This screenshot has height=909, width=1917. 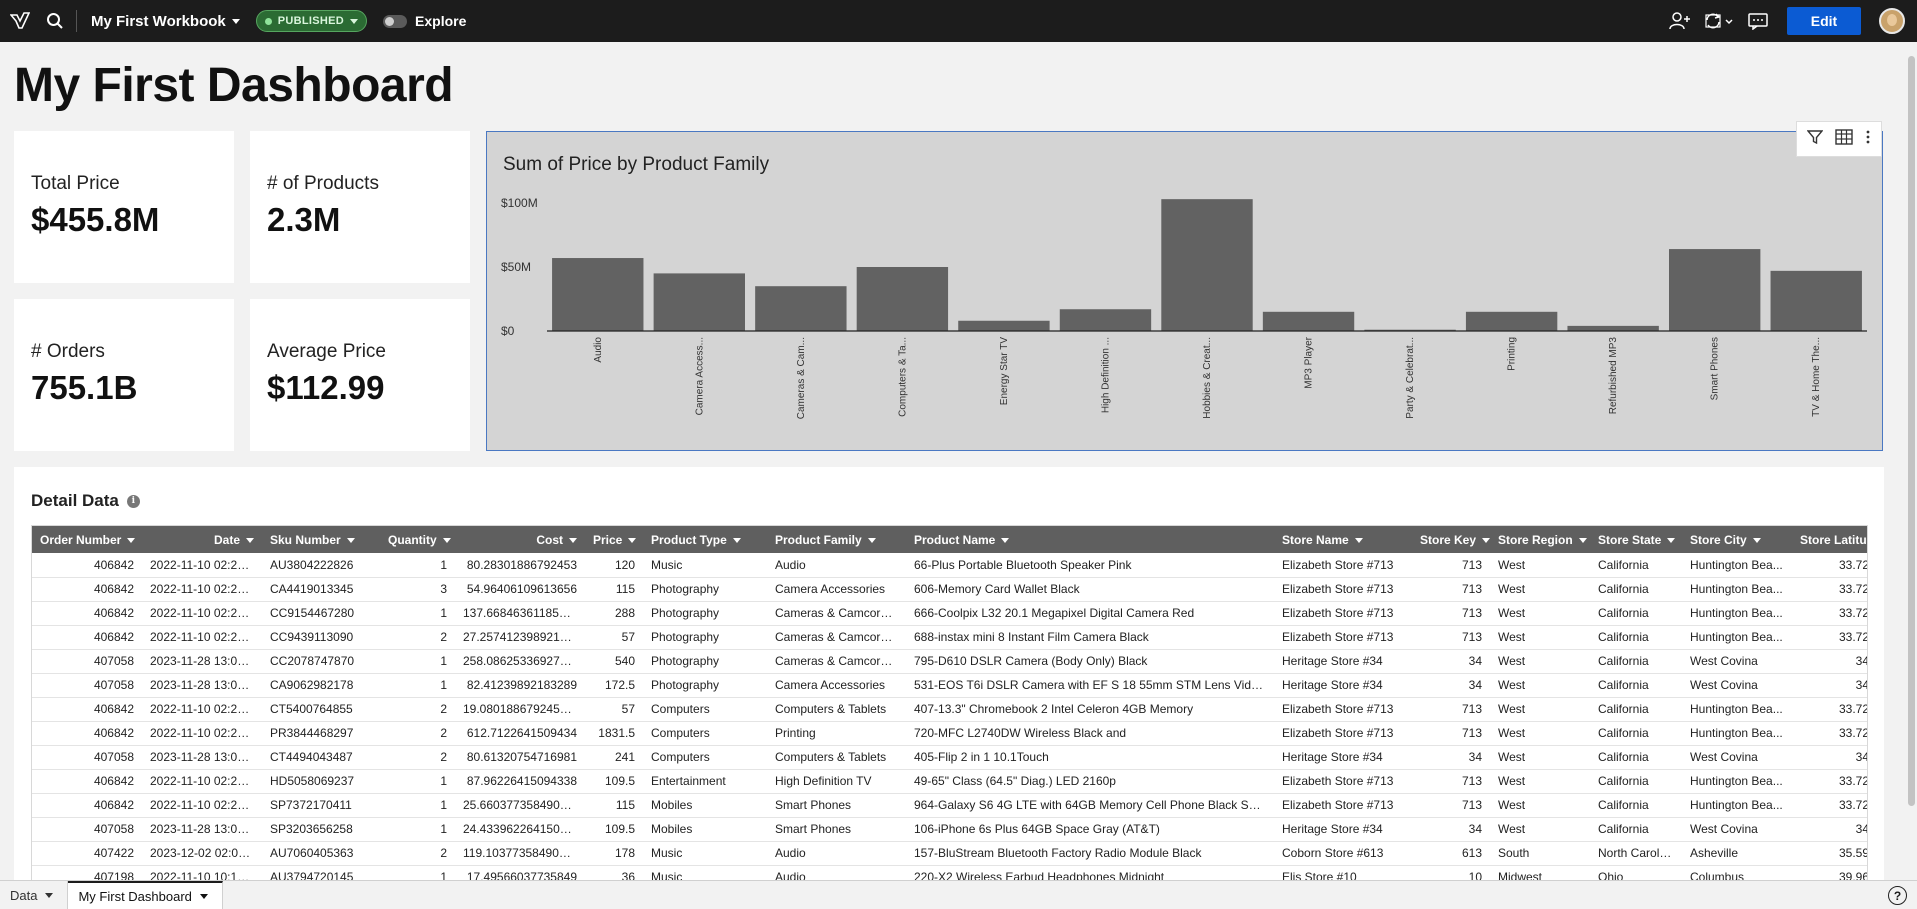 What do you see at coordinates (836, 853) in the screenshot?
I see `table-cell: Audio` at bounding box center [836, 853].